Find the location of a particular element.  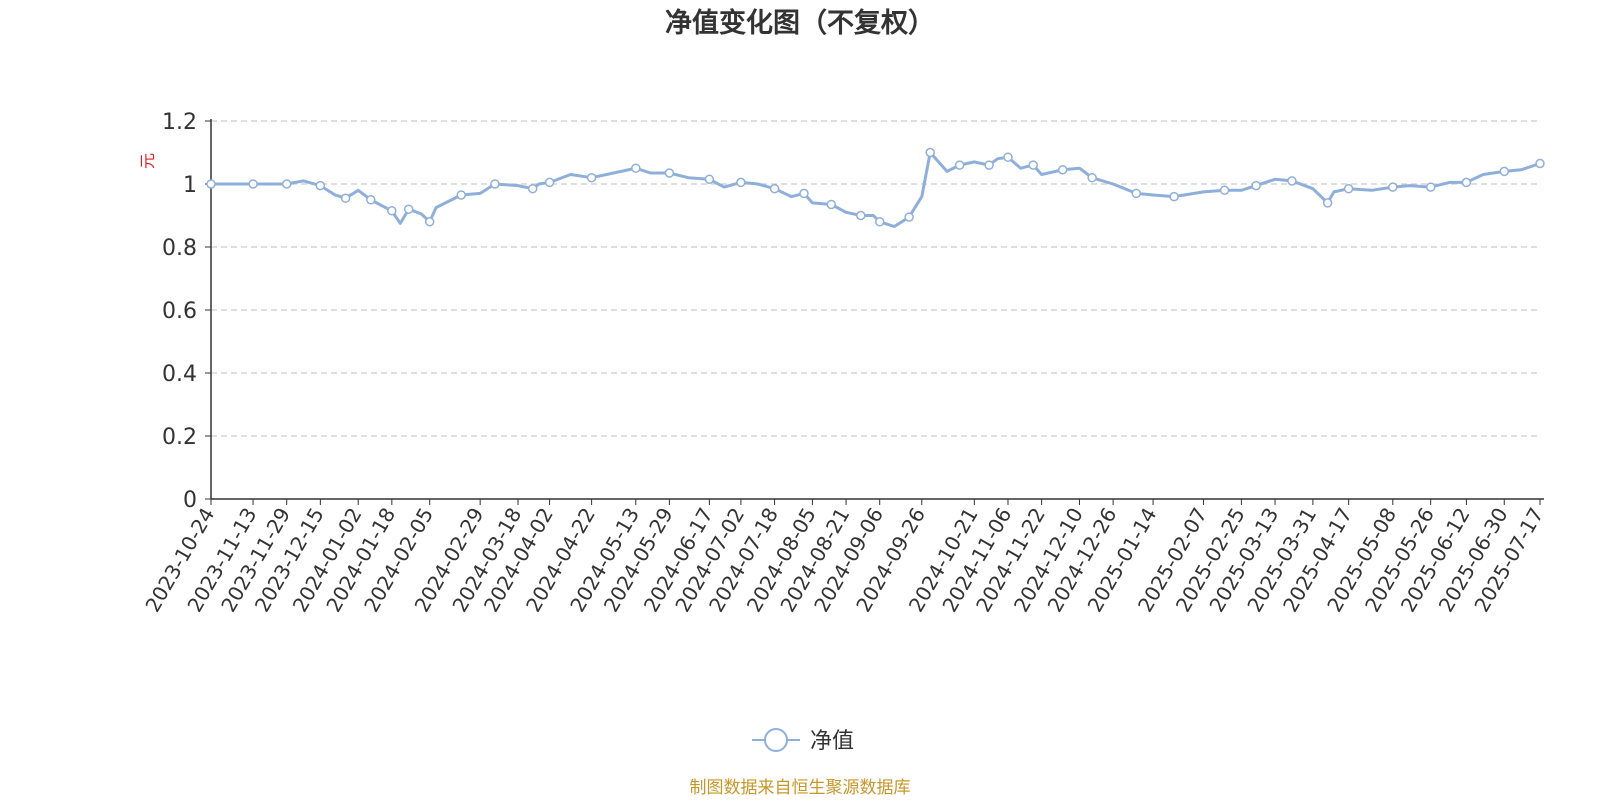

y-tick-label: 0.8 is located at coordinates (179, 248).